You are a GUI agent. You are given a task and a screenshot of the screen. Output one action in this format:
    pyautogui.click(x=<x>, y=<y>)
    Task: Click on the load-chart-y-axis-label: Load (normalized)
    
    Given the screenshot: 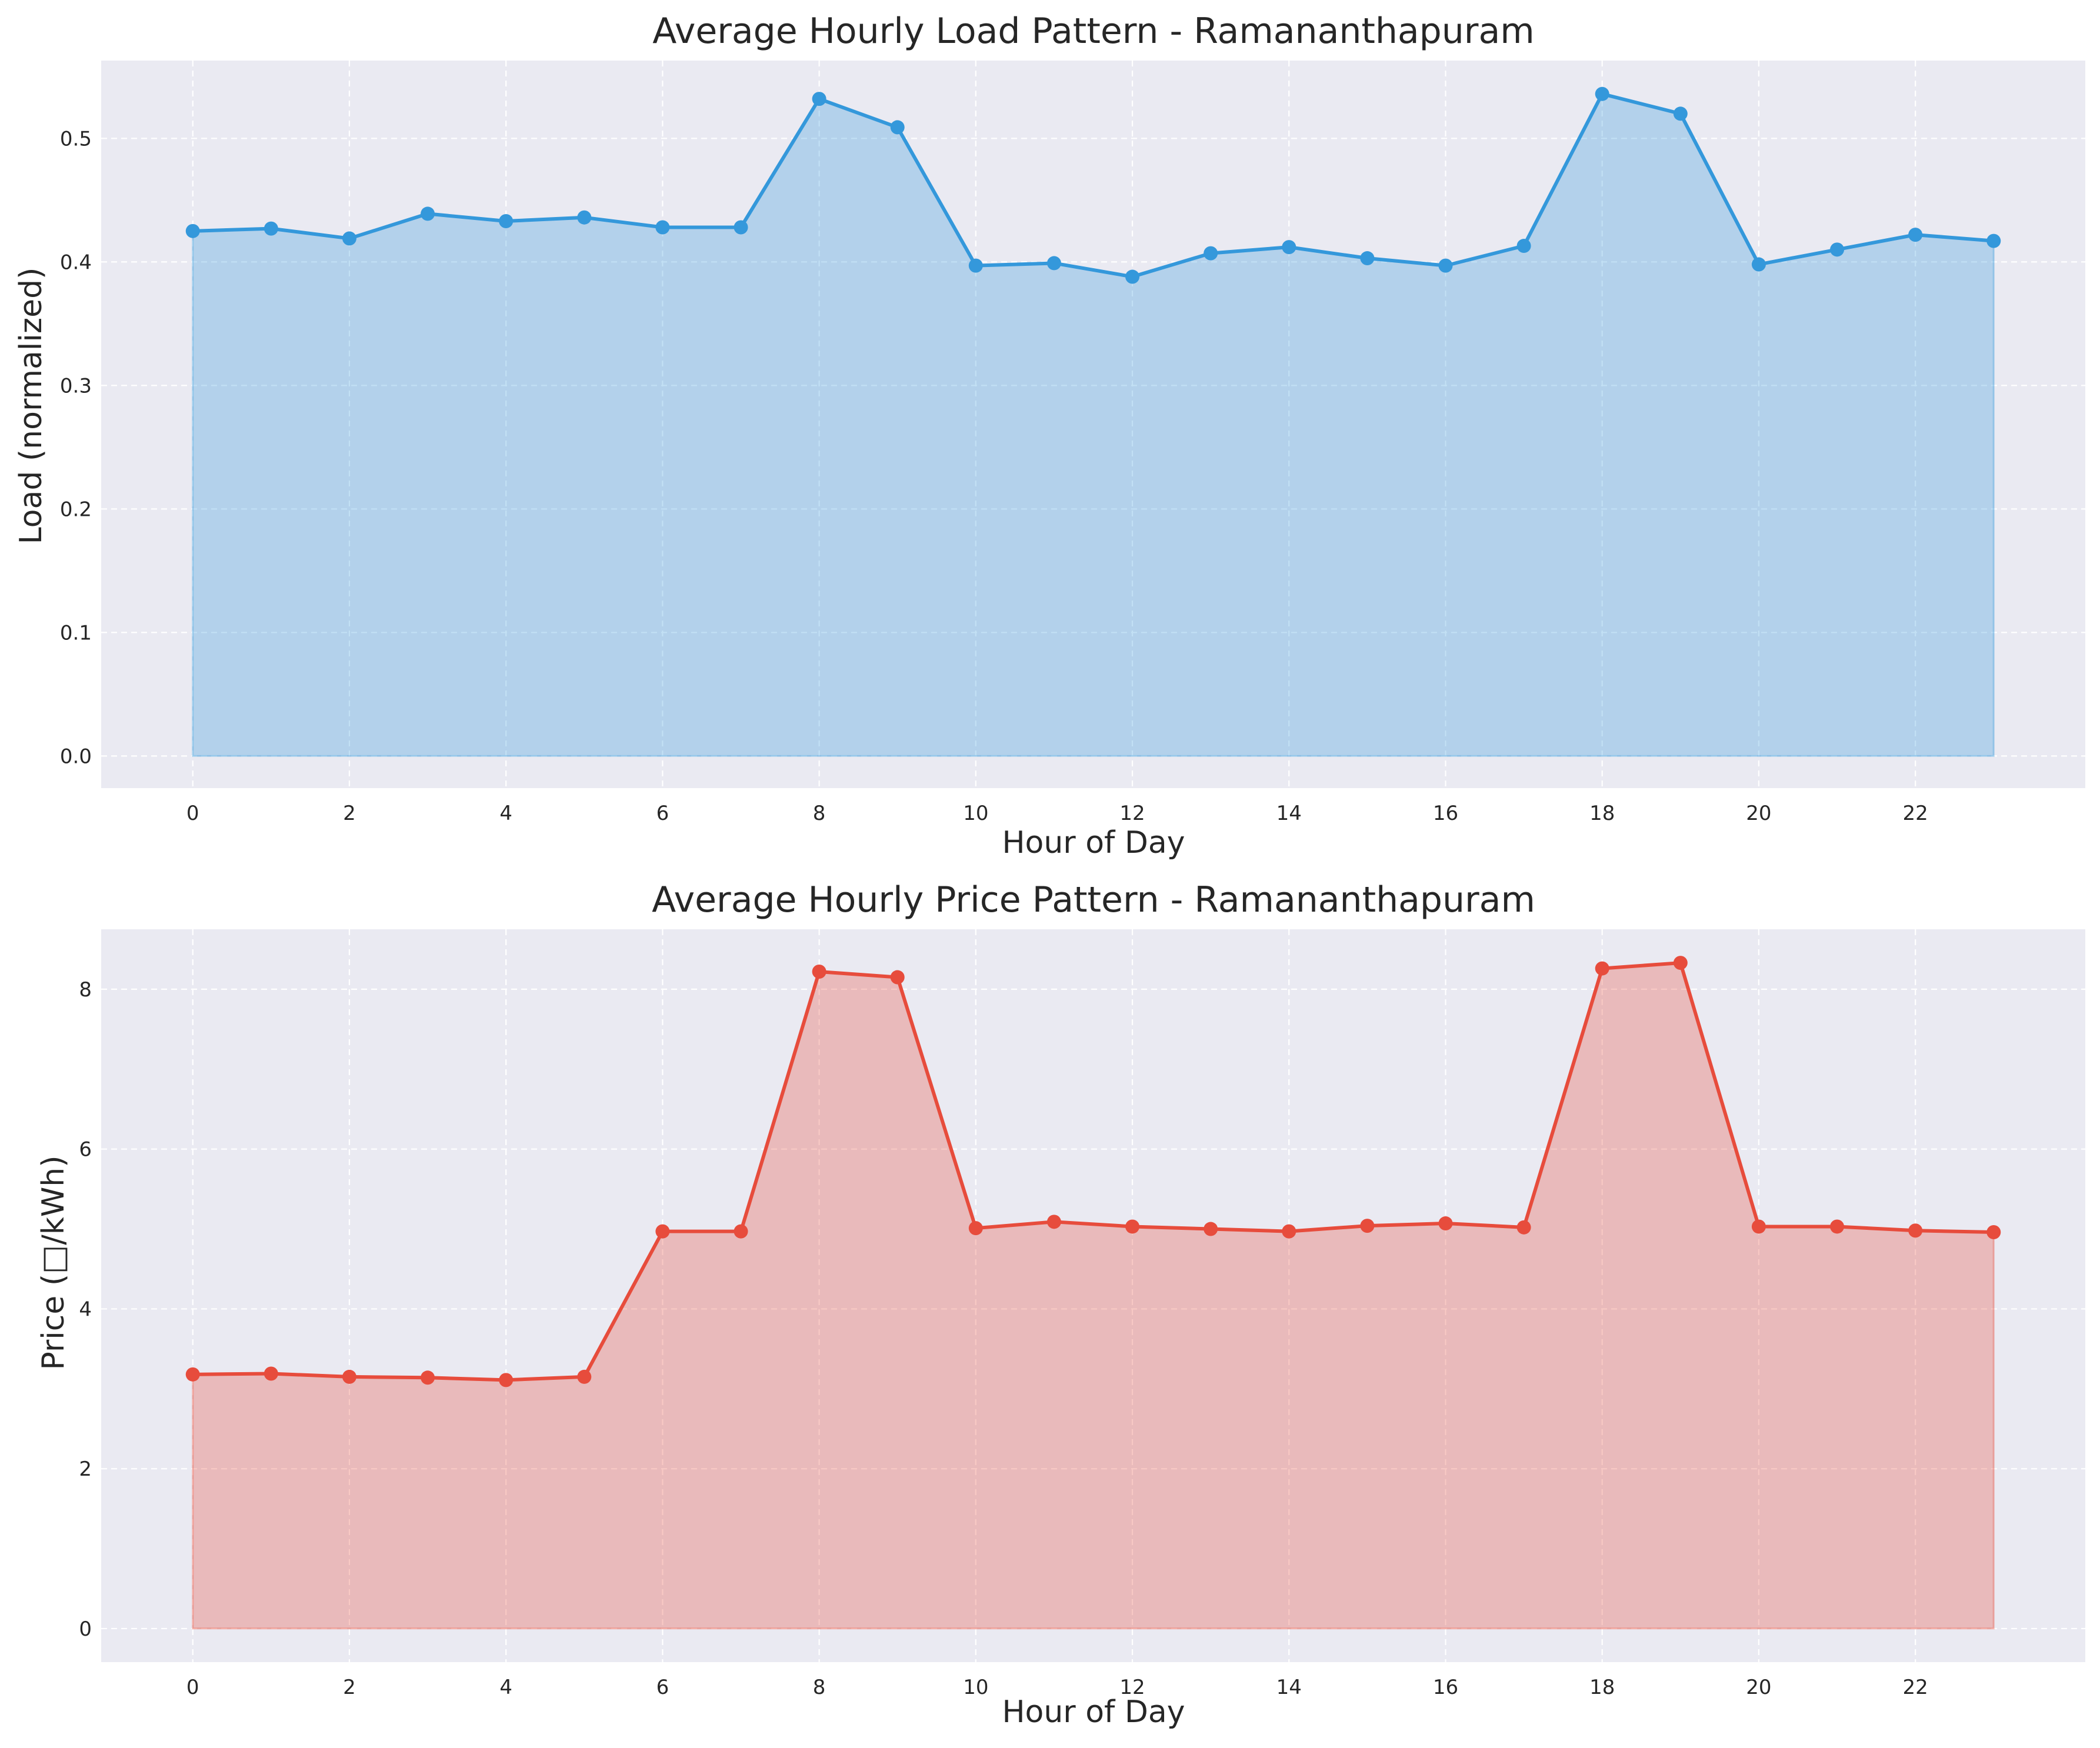 What is the action you would take?
    pyautogui.click(x=31, y=406)
    